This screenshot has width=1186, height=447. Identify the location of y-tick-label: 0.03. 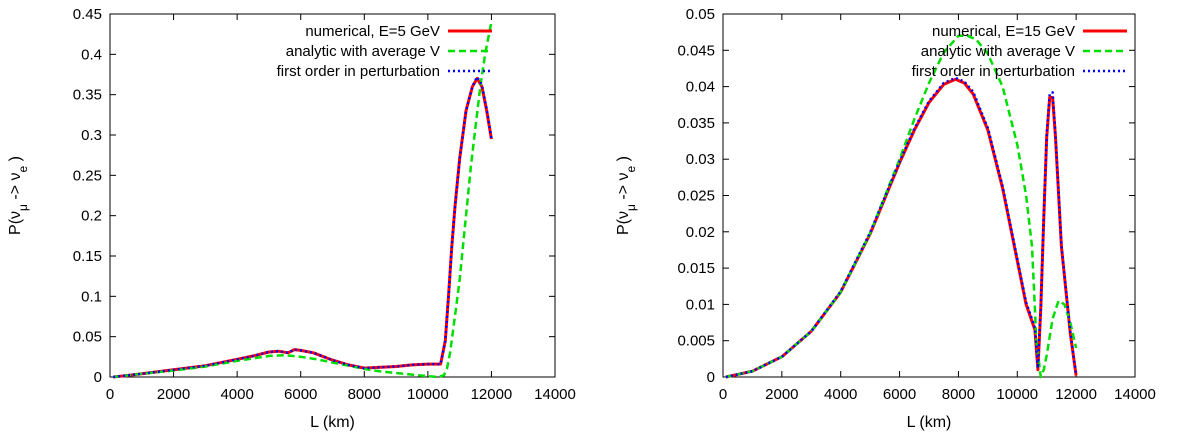
(700, 159).